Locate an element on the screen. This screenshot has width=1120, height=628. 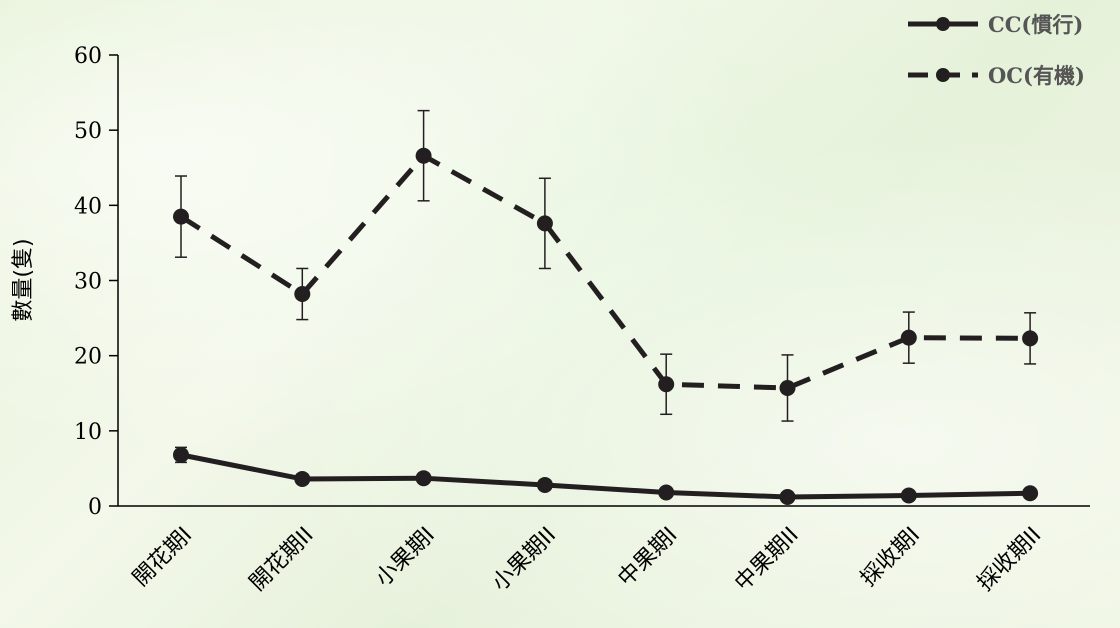
series-cc is located at coordinates (606, 475).